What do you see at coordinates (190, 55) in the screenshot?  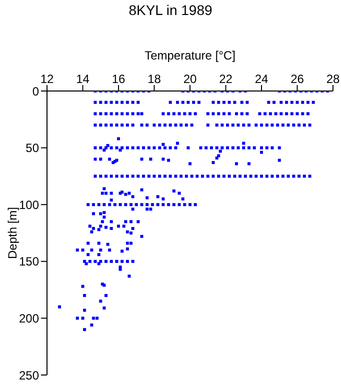 I see `x-axis-title: Temperature [°C]` at bounding box center [190, 55].